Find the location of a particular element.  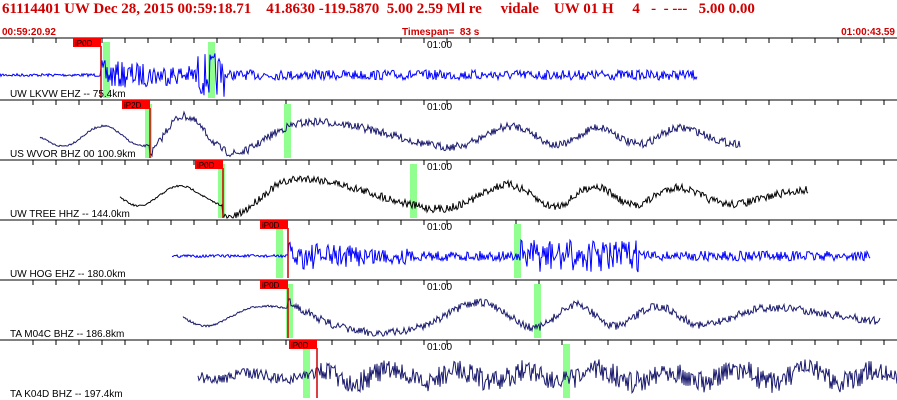

station-label: UW TREE HHZ -- 144.0km is located at coordinates (70, 214).